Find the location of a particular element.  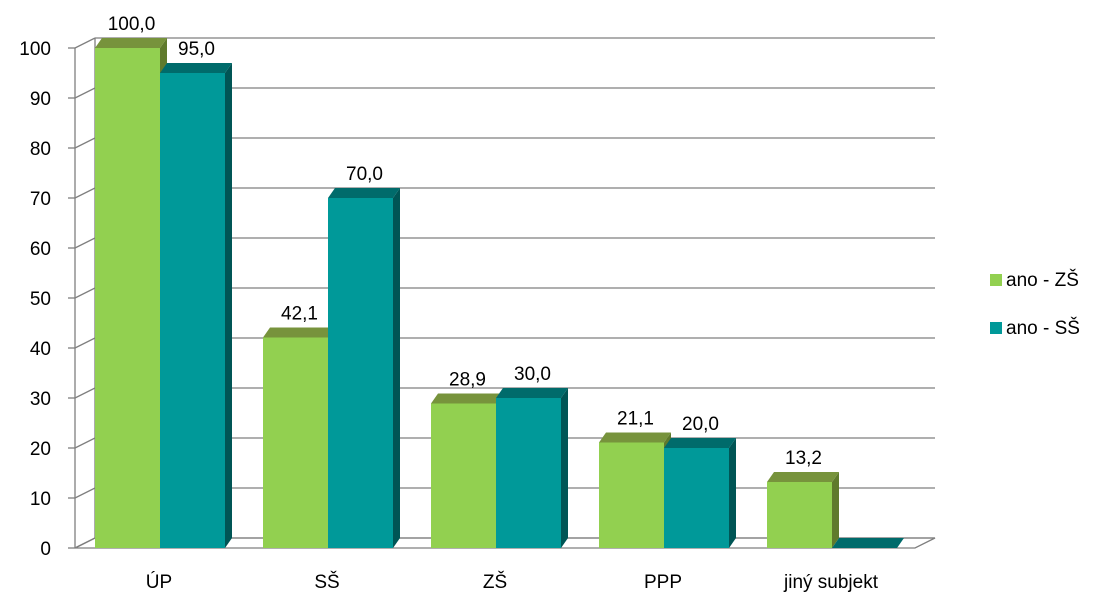

data-label-ano-zs-zs: 28,9 is located at coordinates (467, 380).